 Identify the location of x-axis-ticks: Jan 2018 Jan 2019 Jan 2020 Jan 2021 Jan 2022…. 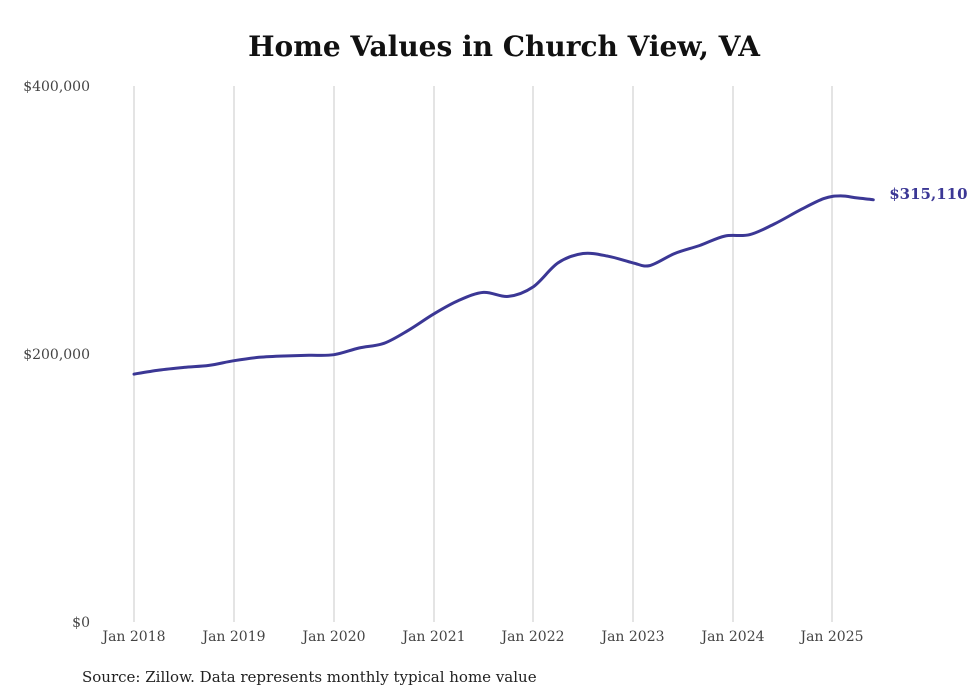
(481, 637).